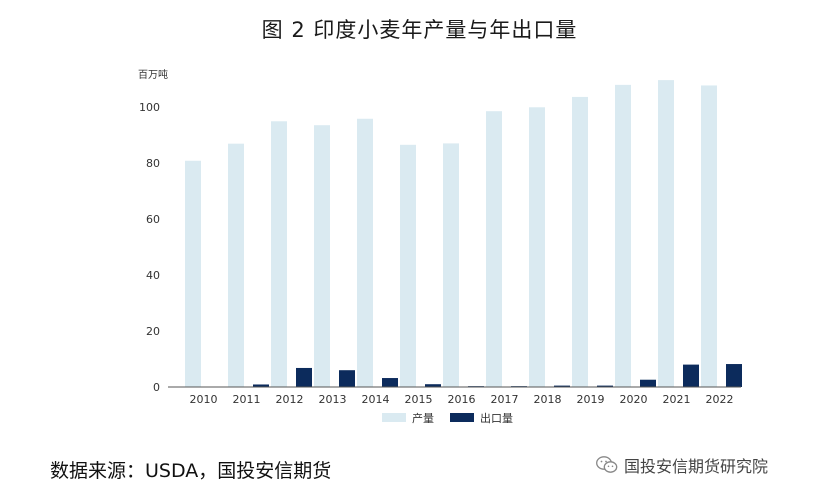  Describe the element at coordinates (720, 399) in the screenshot. I see `x-tick-label: 2022` at that location.